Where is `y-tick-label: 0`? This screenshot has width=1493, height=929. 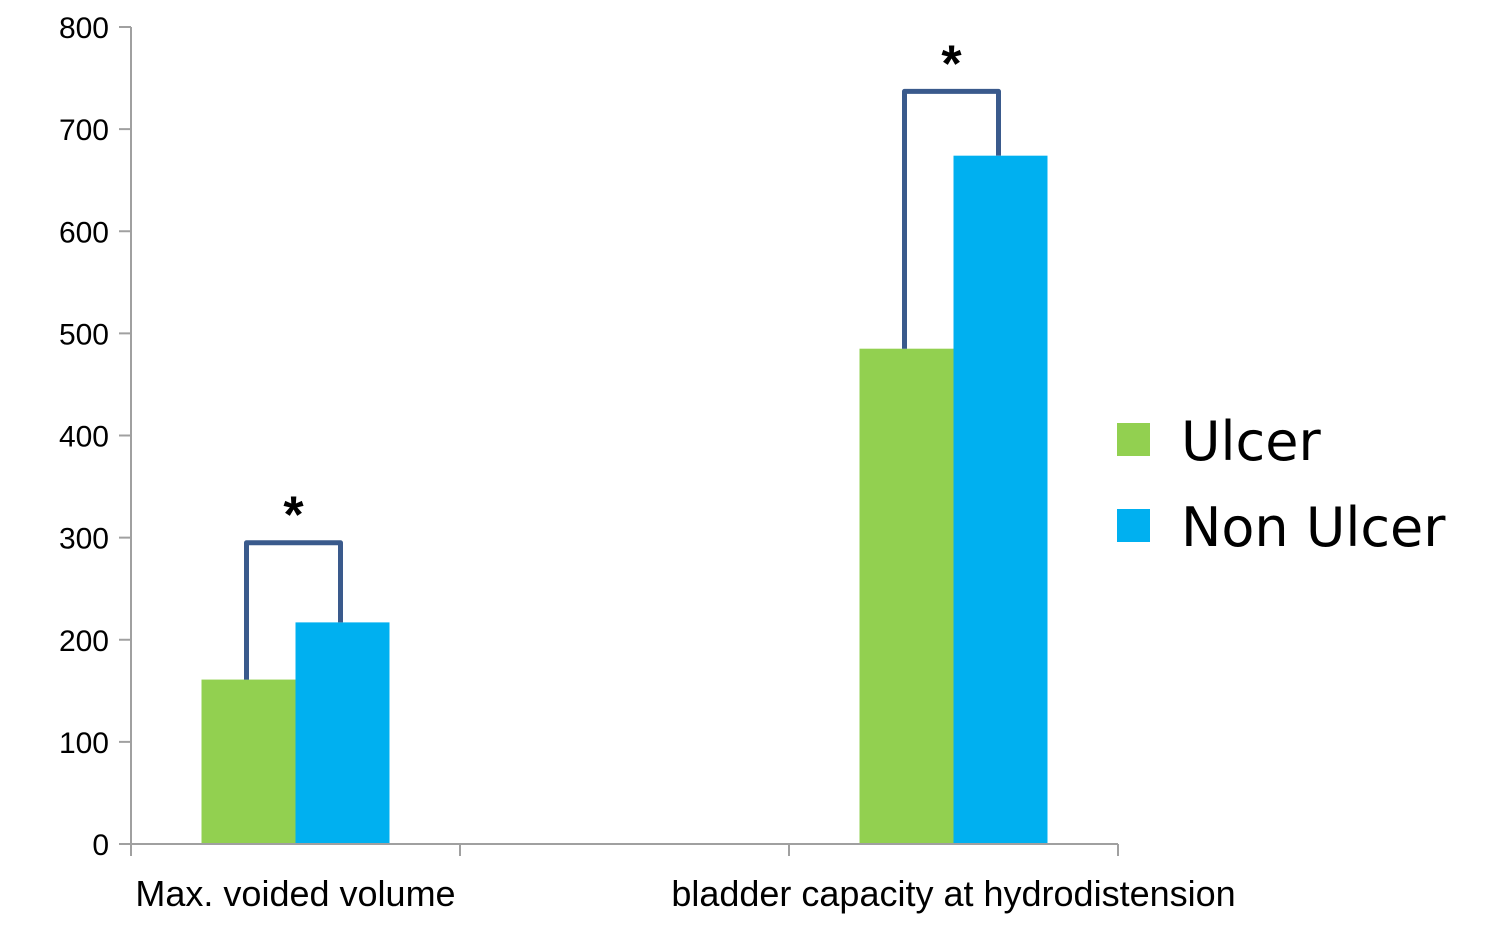
y-tick-label: 0 is located at coordinates (100, 845).